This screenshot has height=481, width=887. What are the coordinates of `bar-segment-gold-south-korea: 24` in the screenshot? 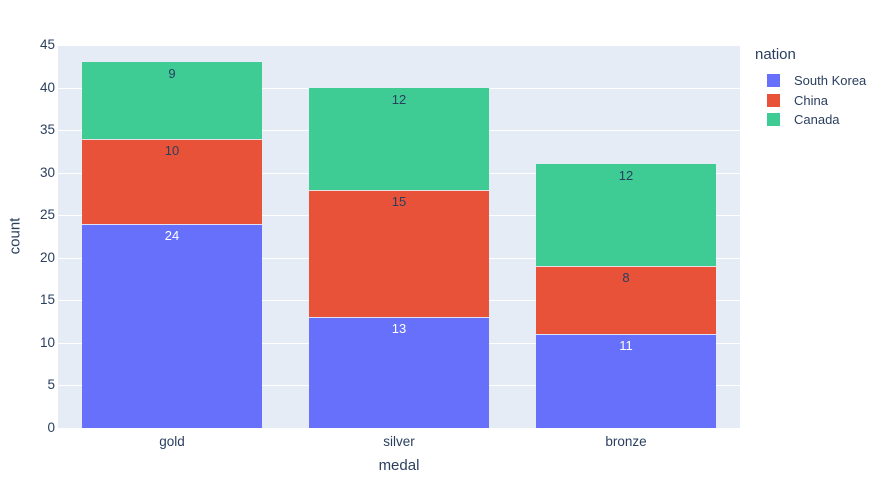 It's located at (172, 325).